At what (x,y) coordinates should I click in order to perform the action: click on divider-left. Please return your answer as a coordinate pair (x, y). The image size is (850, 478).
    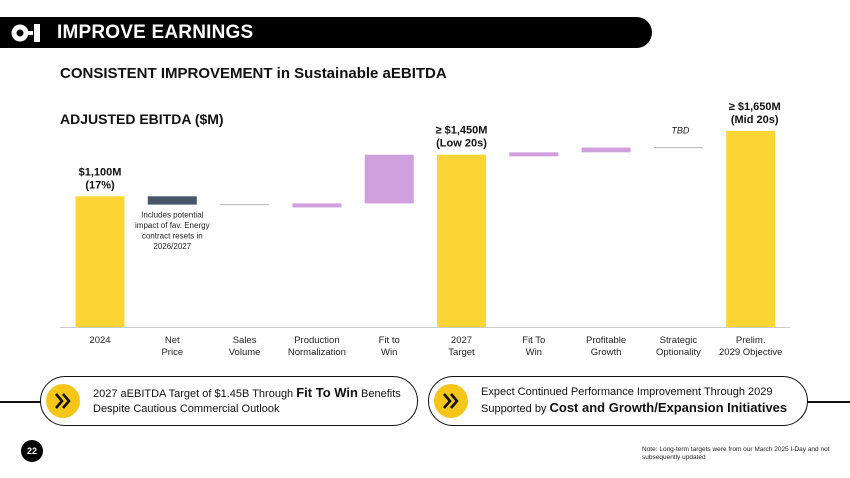
    Looking at the image, I should click on (20, 402).